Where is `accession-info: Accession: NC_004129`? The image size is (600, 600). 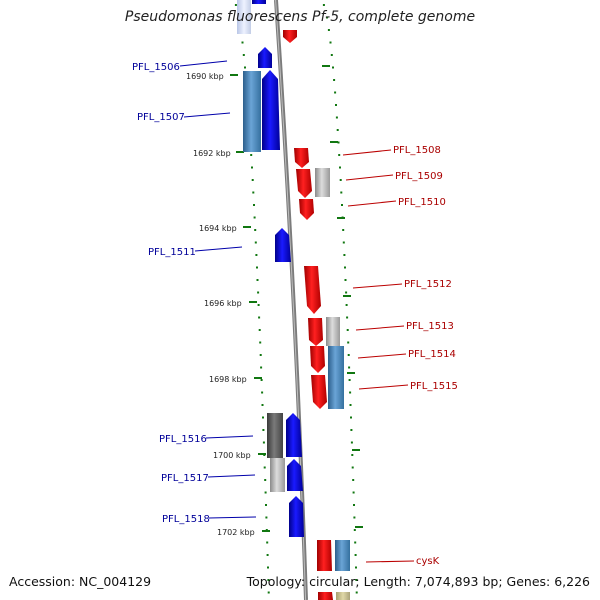
accession-info: Accession: NC_004129 is located at coordinates (80, 581).